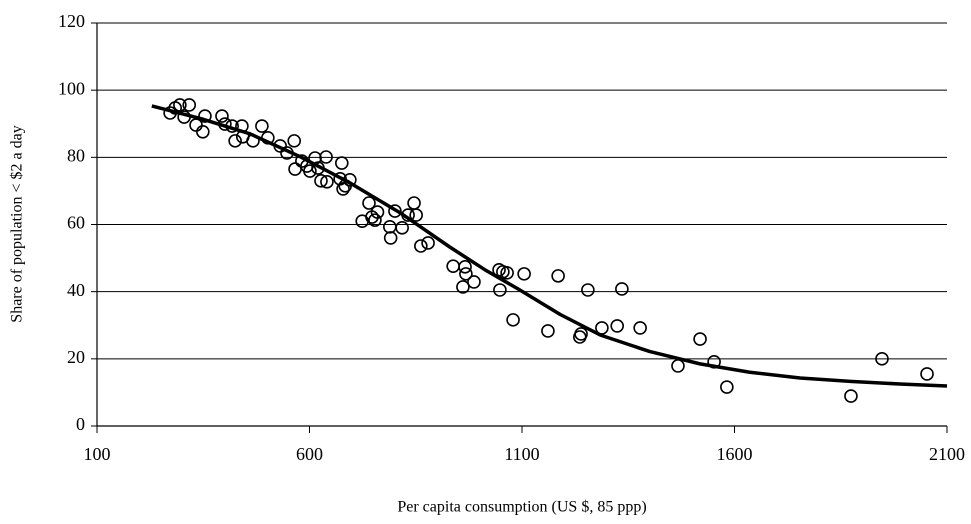 The width and height of the screenshot is (971, 524). Describe the element at coordinates (947, 454) in the screenshot. I see `x-tick-label: 2100` at that location.